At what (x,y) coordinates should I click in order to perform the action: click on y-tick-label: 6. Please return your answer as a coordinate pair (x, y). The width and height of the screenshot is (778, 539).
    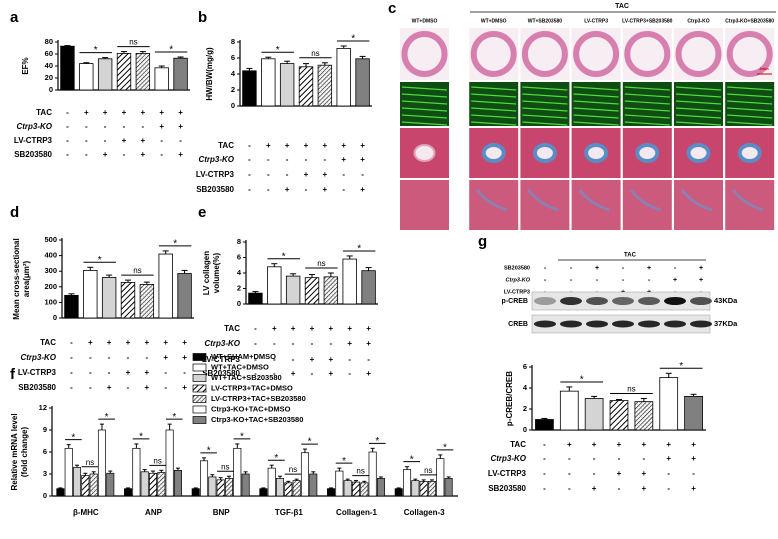
    Looking at the image, I should click on (233, 57).